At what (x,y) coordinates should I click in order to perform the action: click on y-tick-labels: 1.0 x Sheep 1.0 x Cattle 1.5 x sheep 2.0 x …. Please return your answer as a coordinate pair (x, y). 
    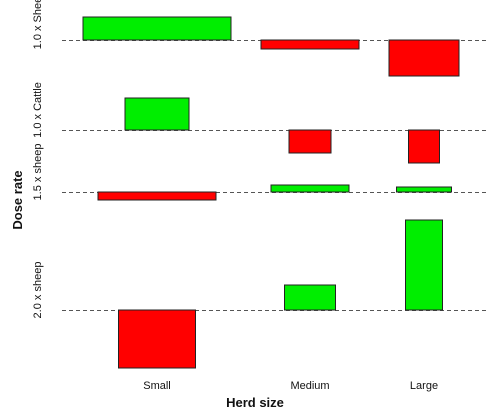
    Looking at the image, I should click on (38, 159).